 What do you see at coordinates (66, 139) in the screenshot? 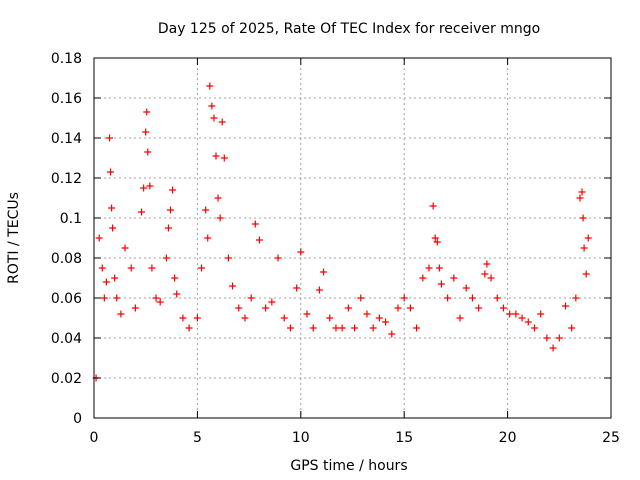
I see `y-tick-label: 0.14` at bounding box center [66, 139].